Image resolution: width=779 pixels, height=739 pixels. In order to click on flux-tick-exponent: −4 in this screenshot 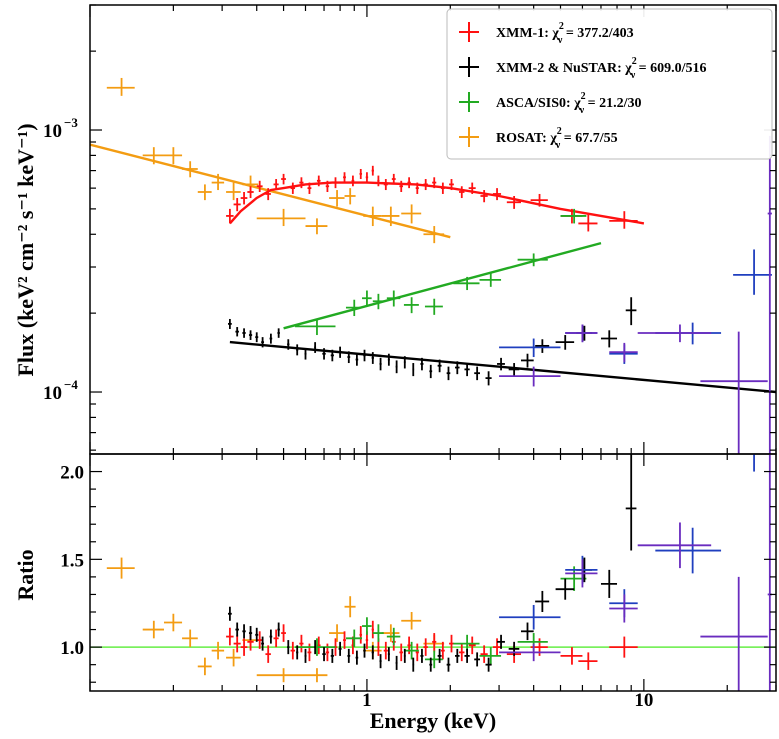, I will do `click(71, 384)`.